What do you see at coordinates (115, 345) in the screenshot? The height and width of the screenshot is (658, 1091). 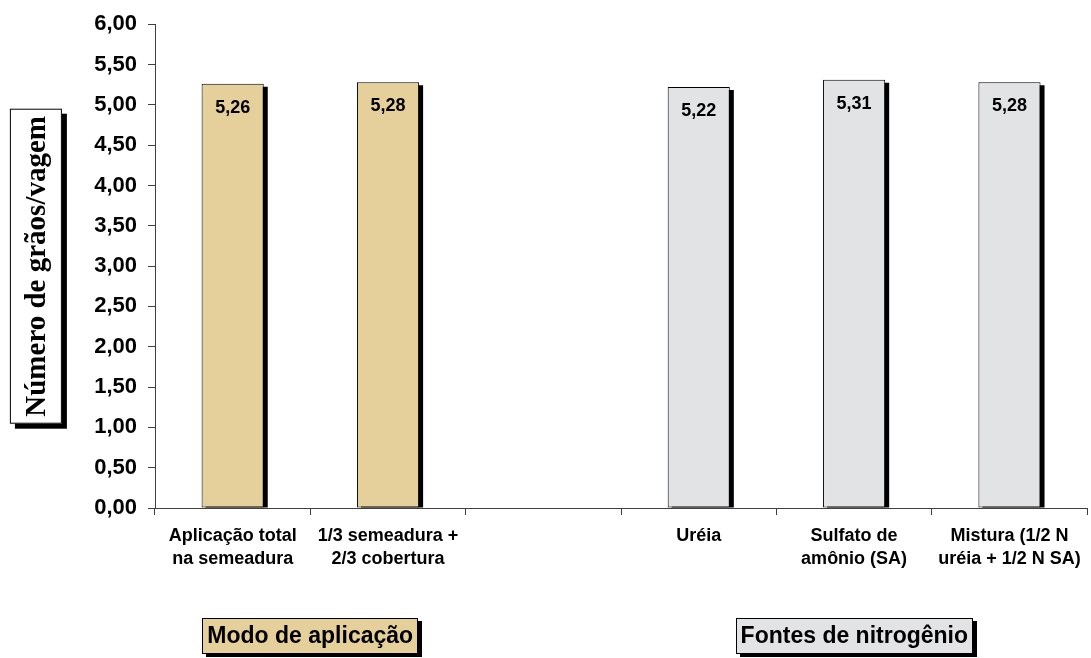 I see `y-tick-label: 2,00` at bounding box center [115, 345].